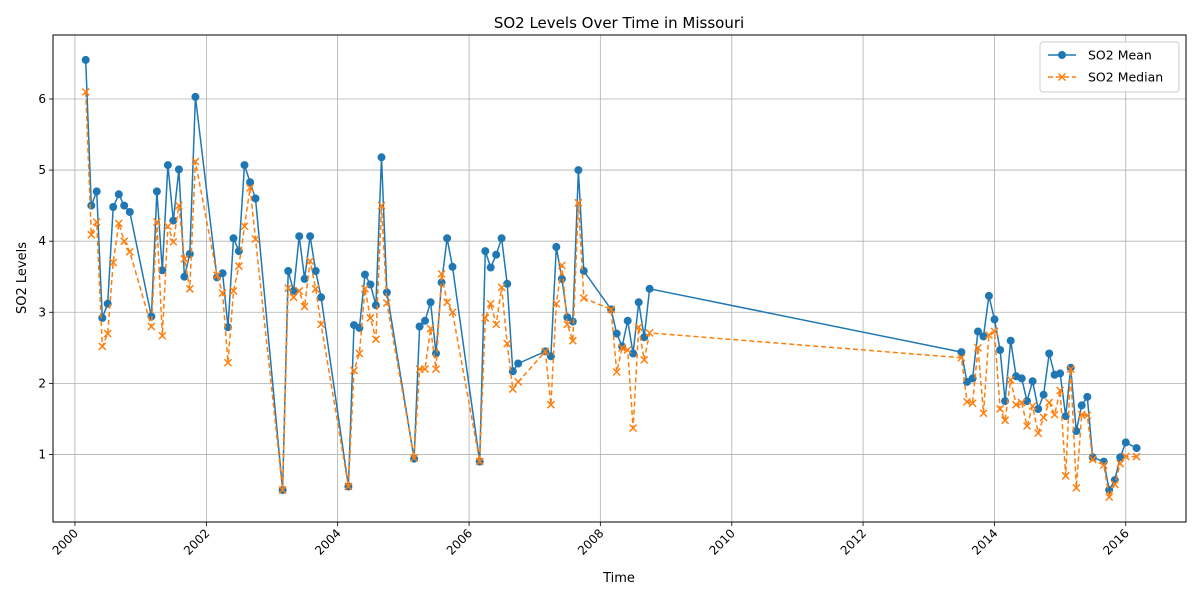 The width and height of the screenshot is (1200, 600). What do you see at coordinates (1125, 77) in the screenshot?
I see `legend-median-label: SO2 Median` at bounding box center [1125, 77].